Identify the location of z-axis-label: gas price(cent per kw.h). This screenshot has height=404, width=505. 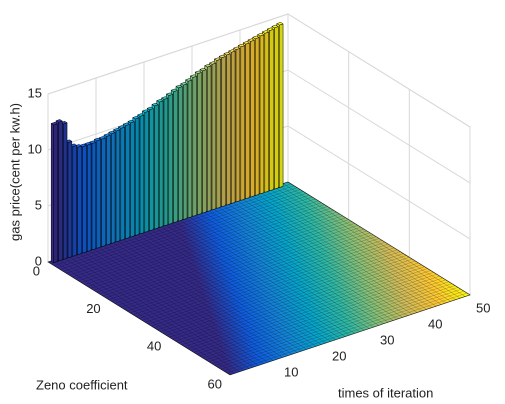
(14, 172).